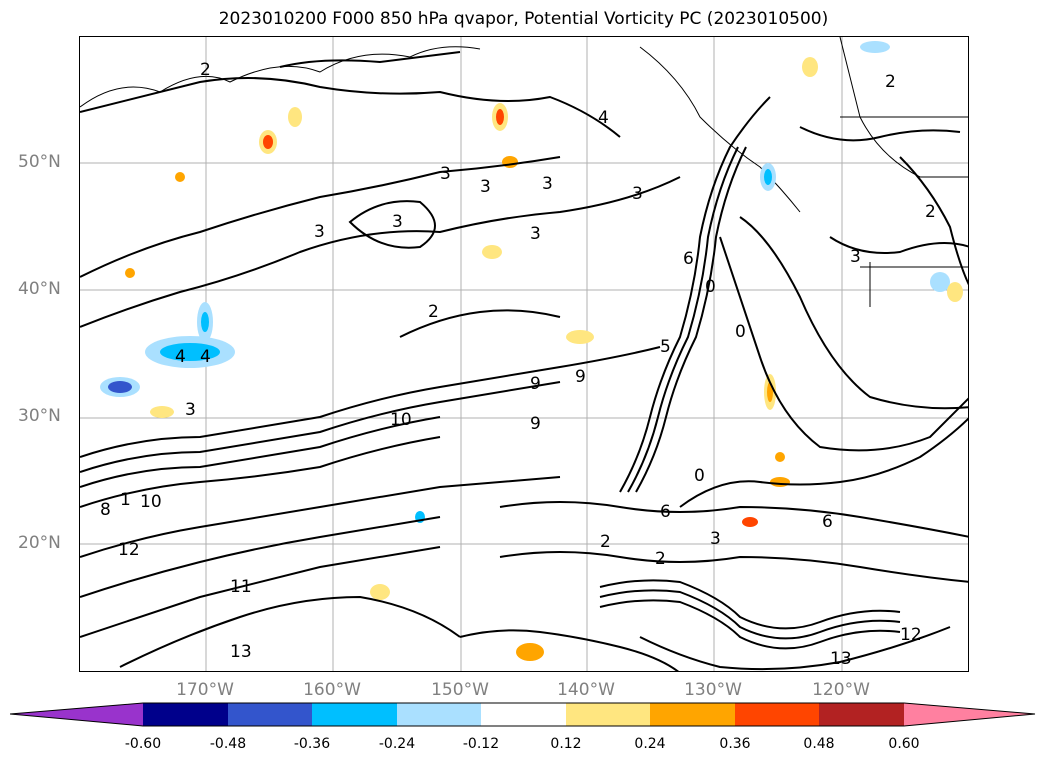  Describe the element at coordinates (39, 162) in the screenshot. I see `lat-label-50n: 50°N` at that location.